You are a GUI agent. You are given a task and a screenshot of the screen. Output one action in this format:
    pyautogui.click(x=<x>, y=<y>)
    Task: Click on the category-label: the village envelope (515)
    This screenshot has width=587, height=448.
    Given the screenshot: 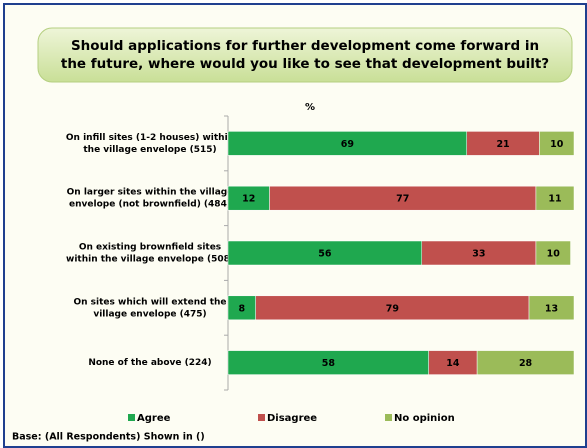 What is the action you would take?
    pyautogui.click(x=149, y=150)
    